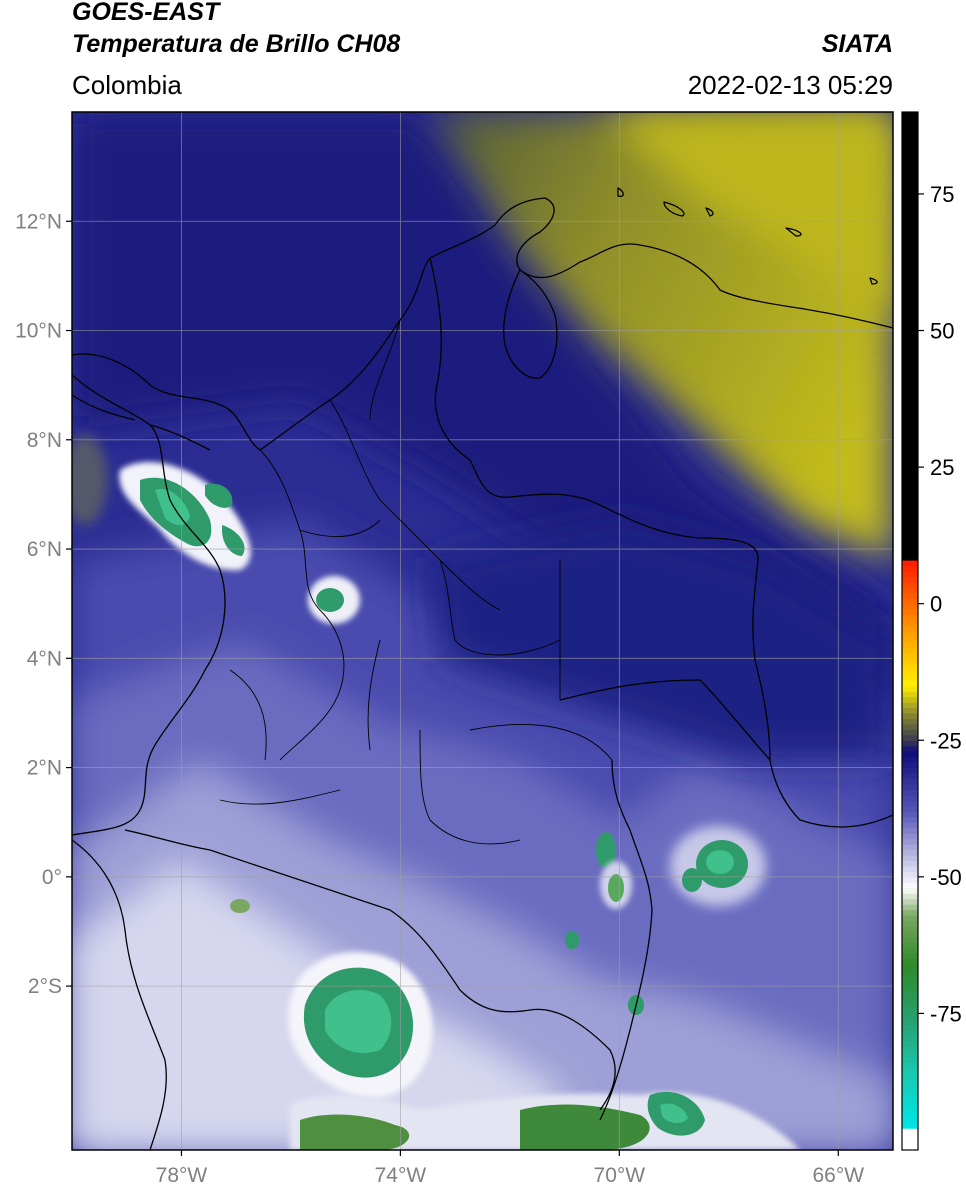 Image resolution: width=966 pixels, height=1190 pixels. Describe the element at coordinates (946, 877) in the screenshot. I see `colorbar-tick-label: -50` at that location.